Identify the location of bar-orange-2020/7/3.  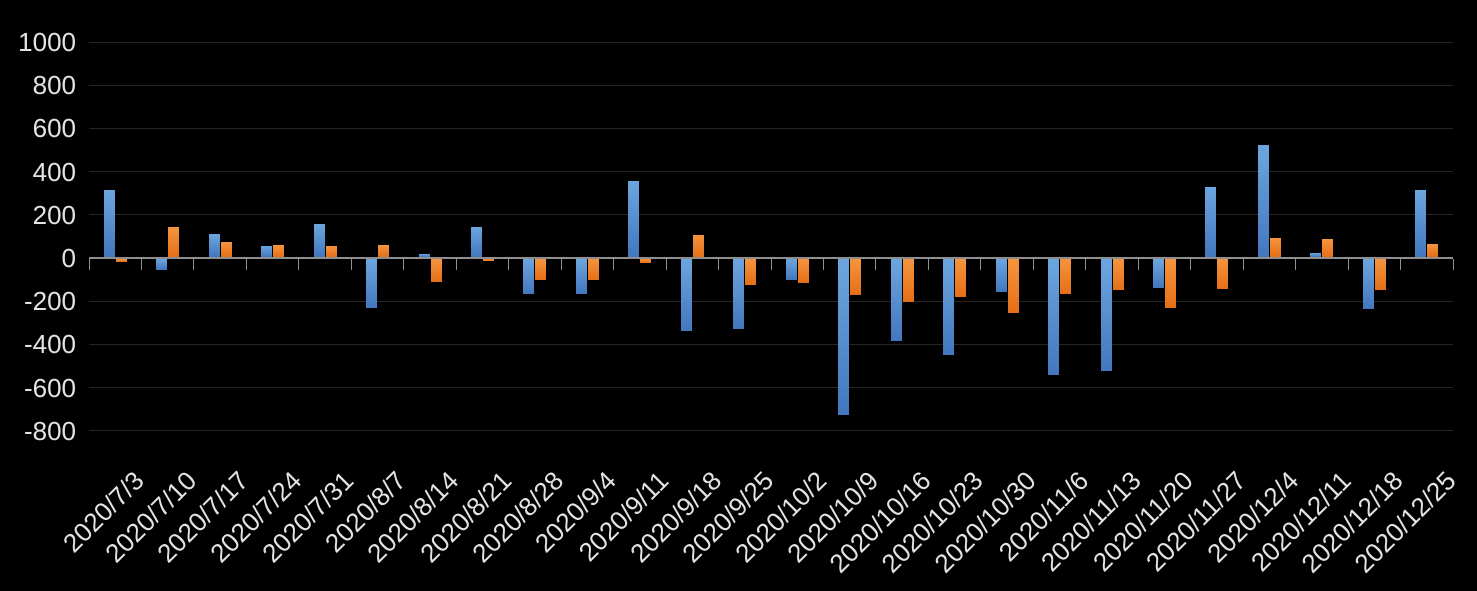
(121, 261).